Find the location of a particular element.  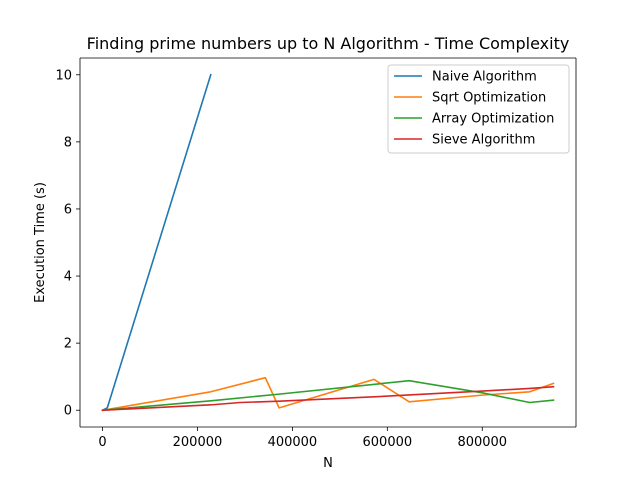

y-axis-label: Execution Time (s) is located at coordinates (40, 242).